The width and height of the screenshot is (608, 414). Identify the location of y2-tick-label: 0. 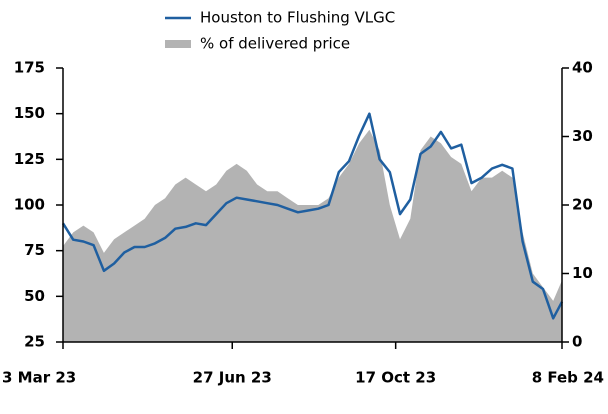
(577, 342).